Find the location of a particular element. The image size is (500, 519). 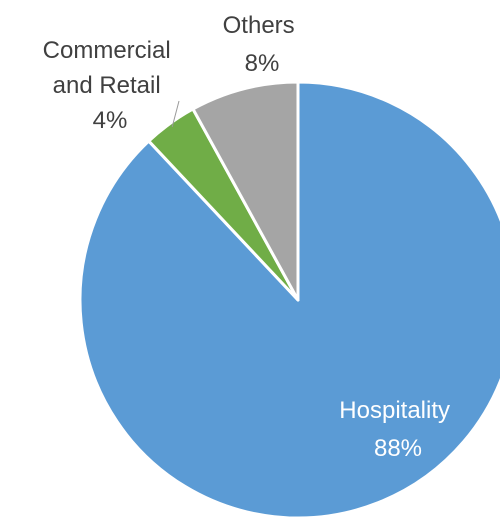

label-commercial-and-retail: Commercial and Retail 4% is located at coordinates (110, 85).